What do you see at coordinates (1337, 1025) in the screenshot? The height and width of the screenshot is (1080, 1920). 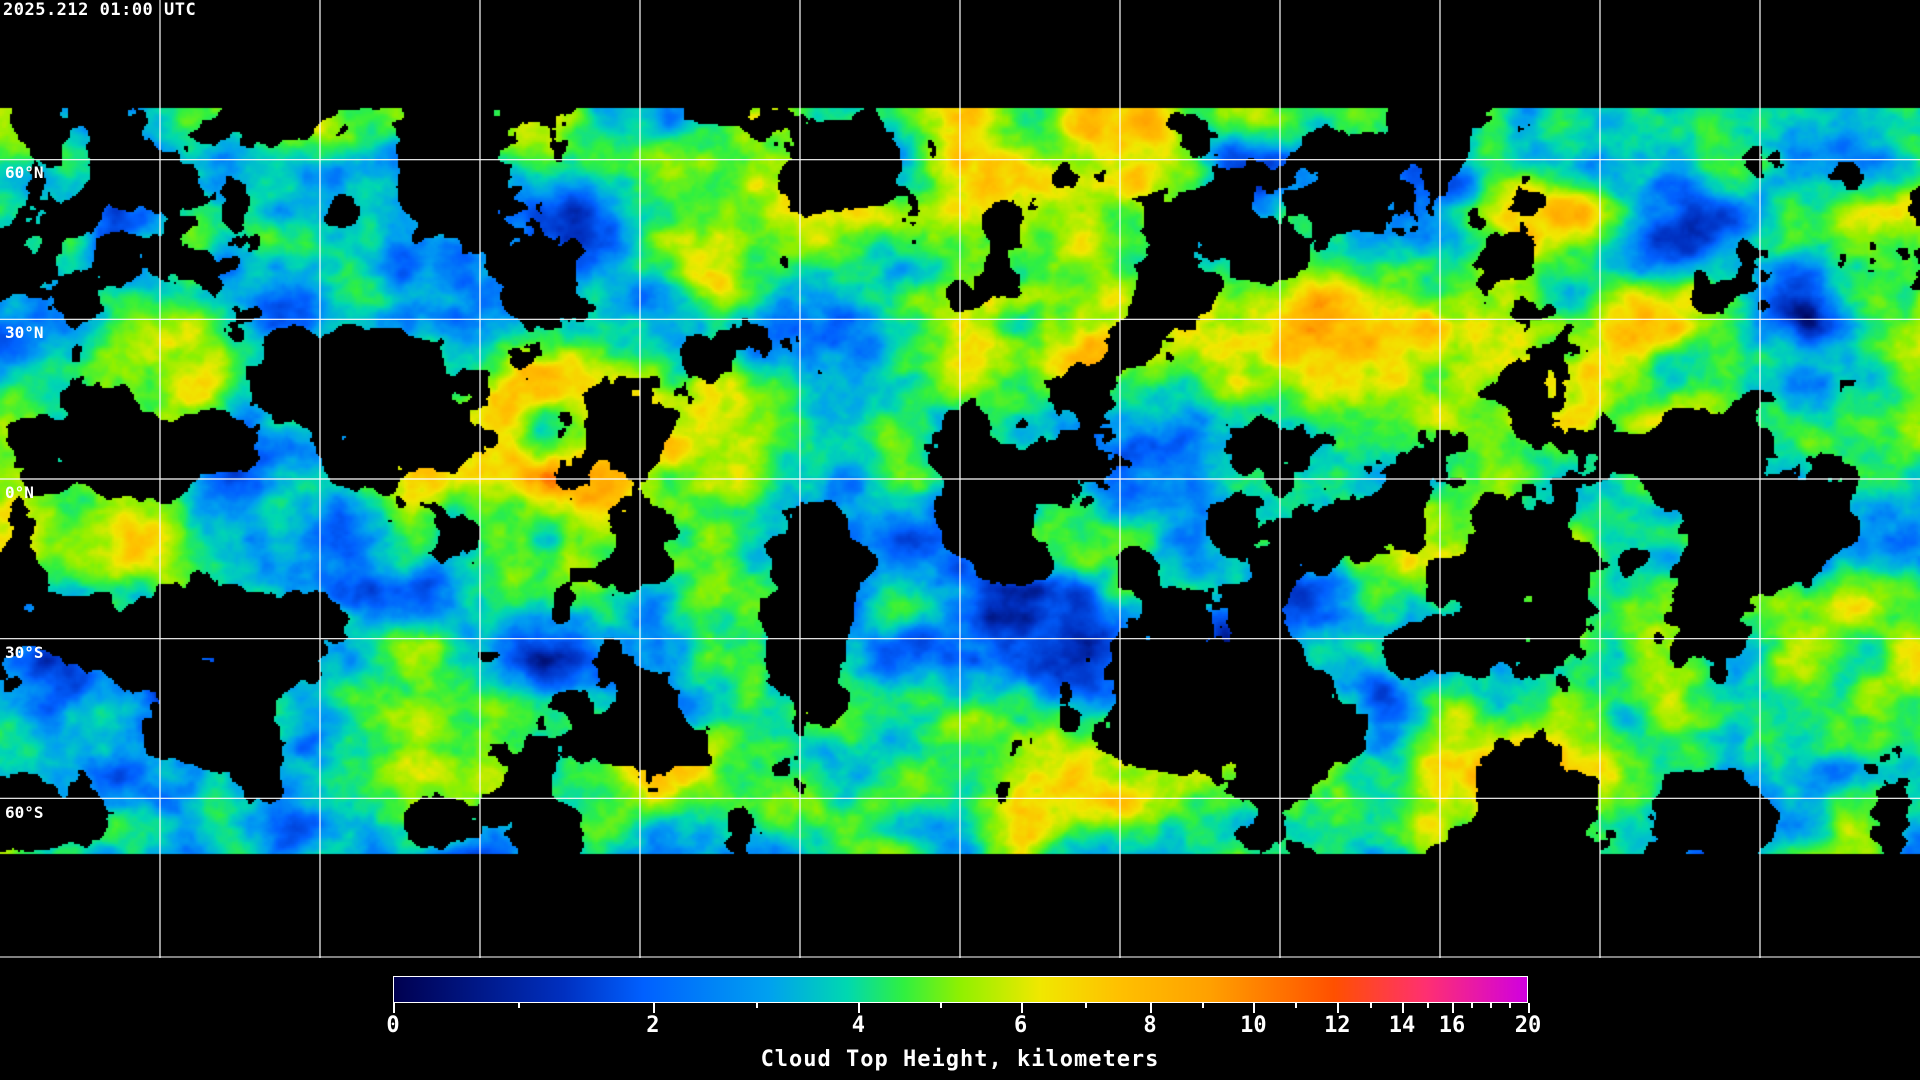 I see `tick-label-12: 12` at bounding box center [1337, 1025].